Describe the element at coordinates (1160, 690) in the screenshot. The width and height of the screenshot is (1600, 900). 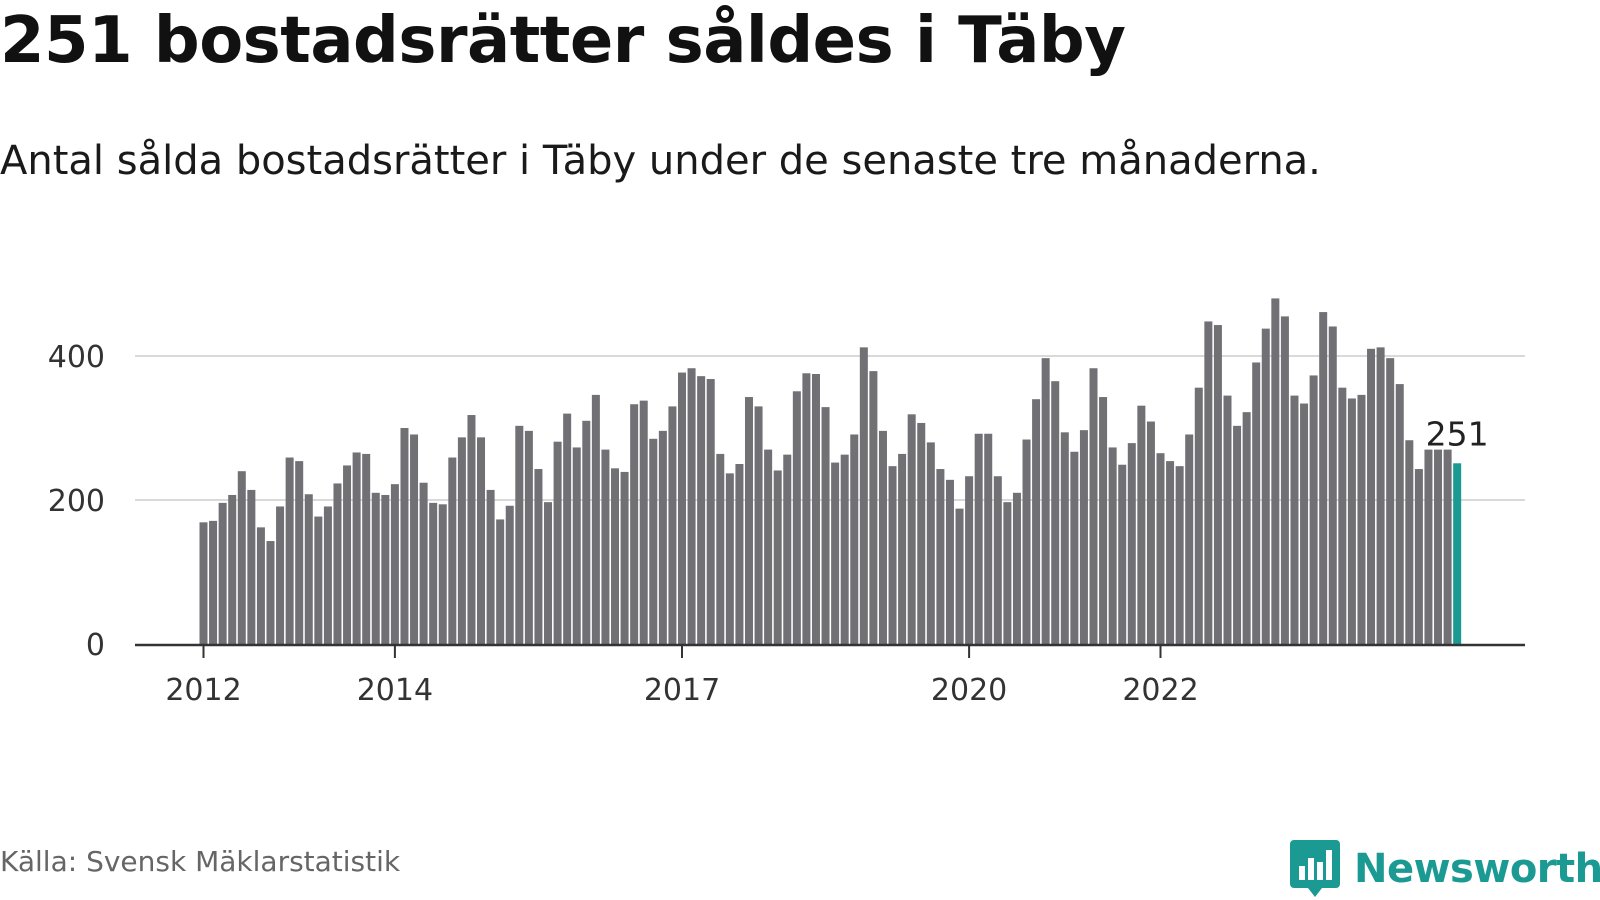
I see `x-tick-label: 2022` at that location.